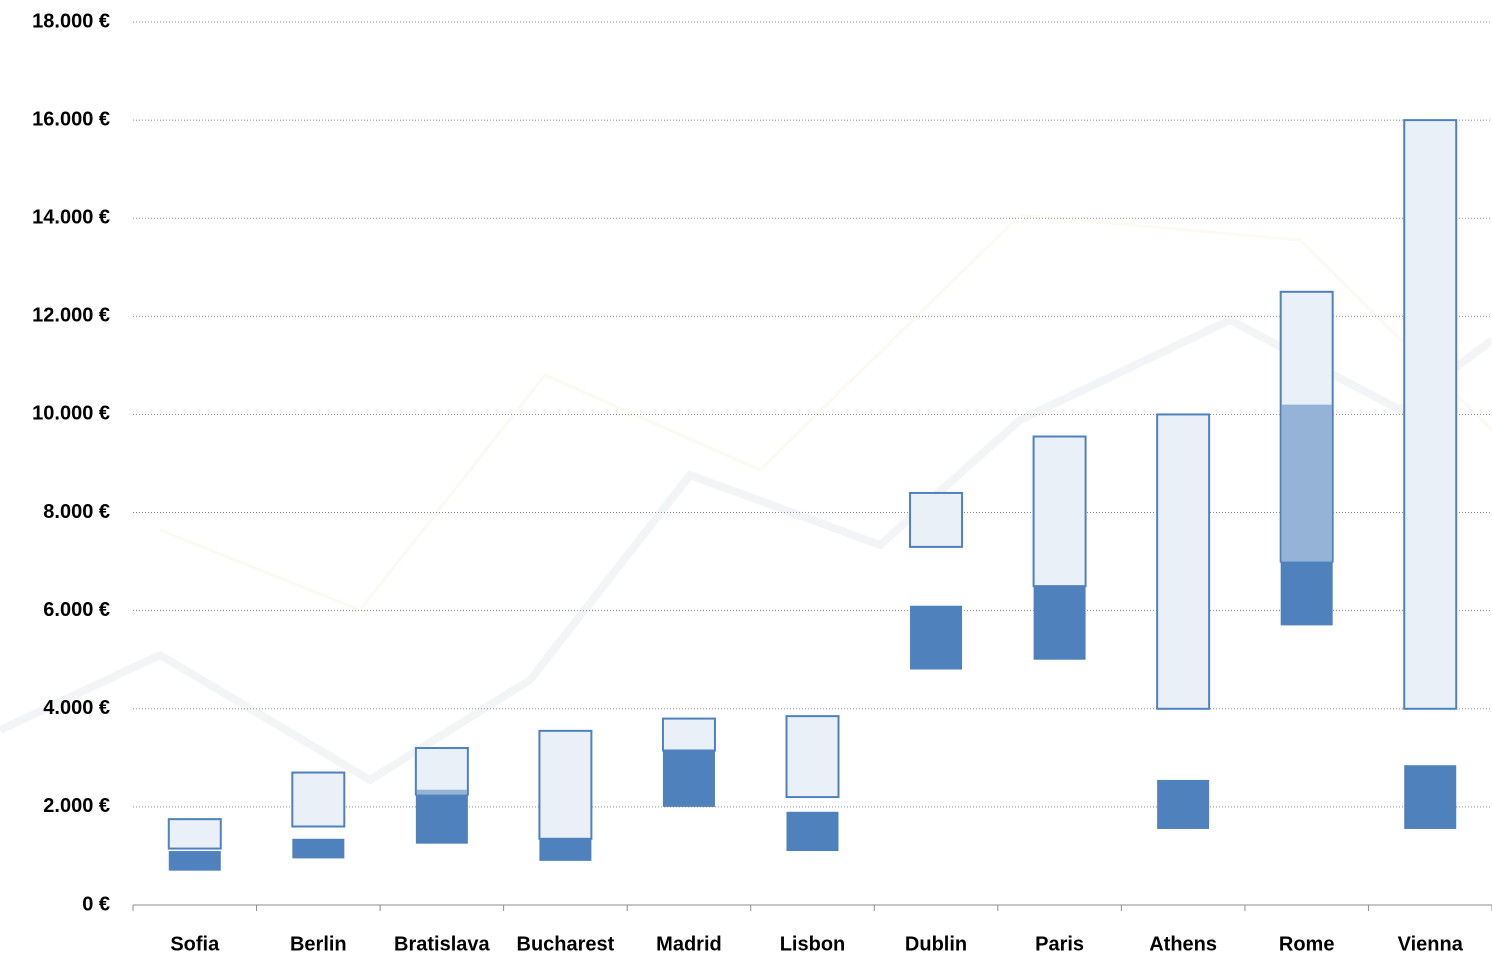 This screenshot has height=957, width=1492. Describe the element at coordinates (813, 944) in the screenshot. I see `x-tick-label: Lisbon` at that location.